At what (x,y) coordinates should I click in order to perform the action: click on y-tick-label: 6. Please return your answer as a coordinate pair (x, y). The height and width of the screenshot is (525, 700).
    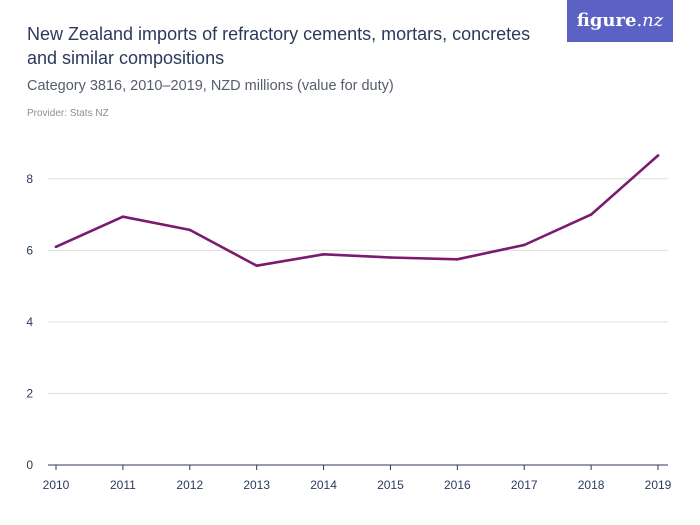
    Looking at the image, I should click on (29, 250).